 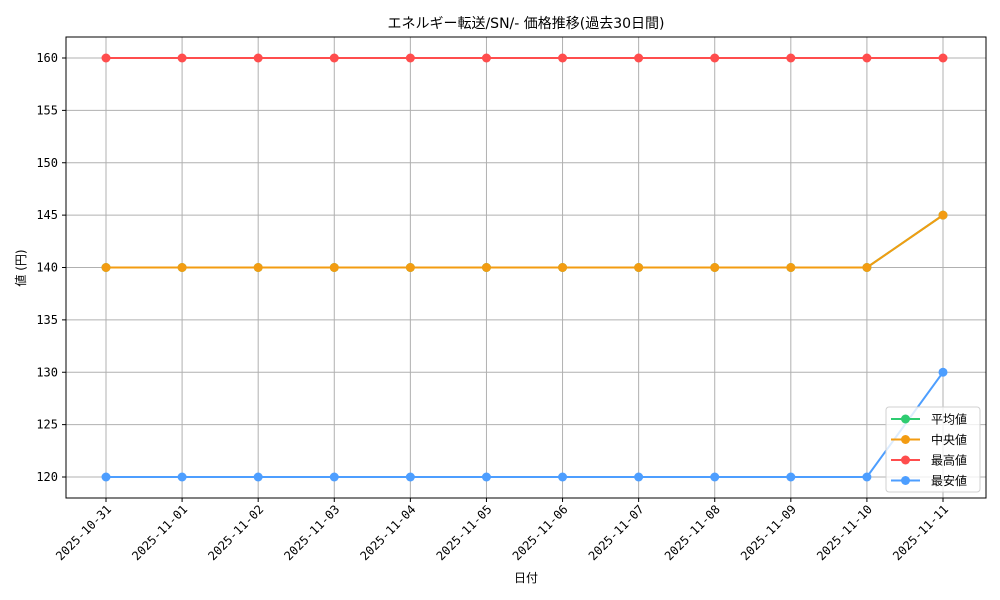 I want to click on y-tick-label: 135, so click(x=47, y=320).